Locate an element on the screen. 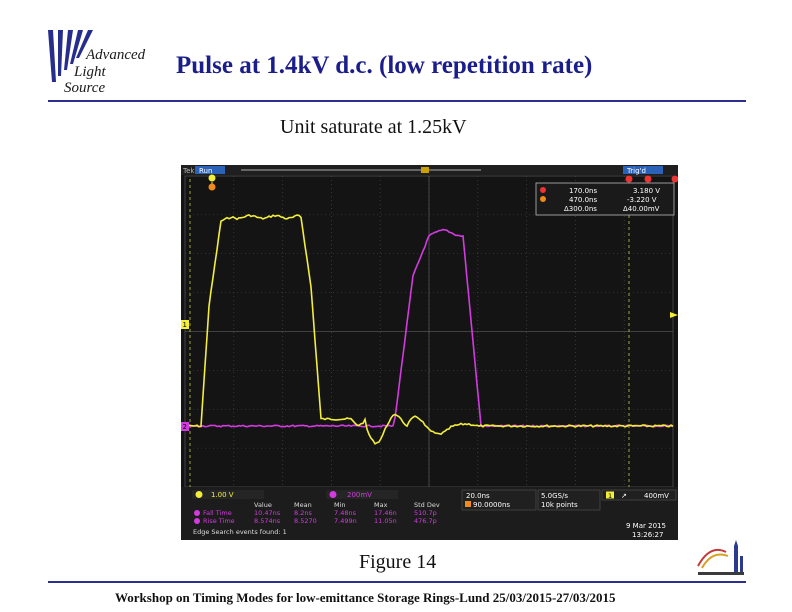  trigger-status-badge is located at coordinates (643, 170).